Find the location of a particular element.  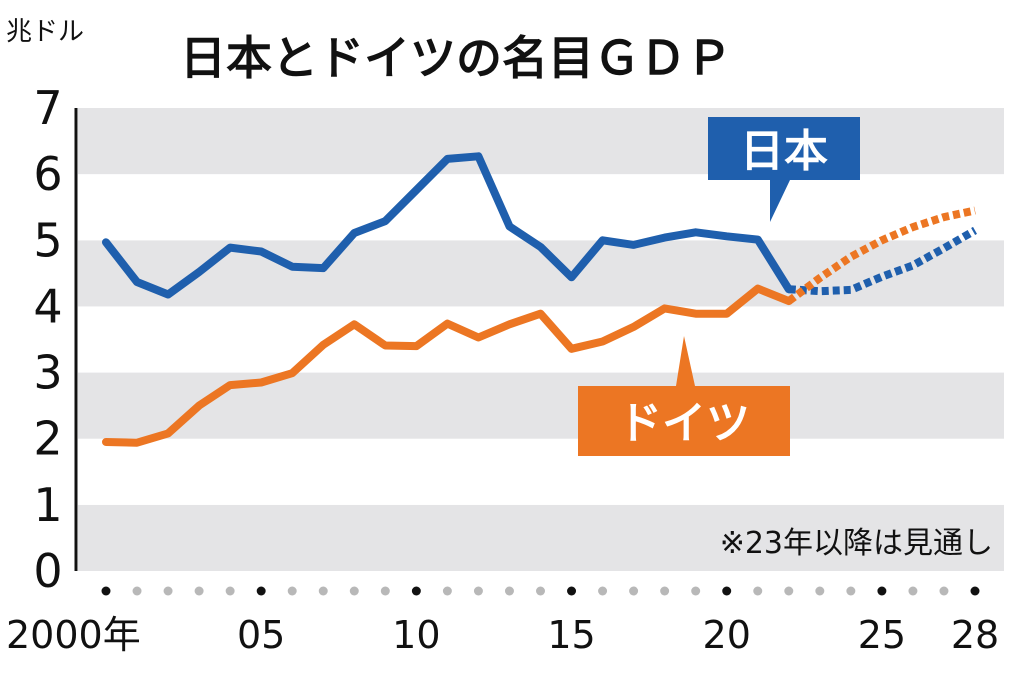

japan-callout-box is located at coordinates (784, 169).